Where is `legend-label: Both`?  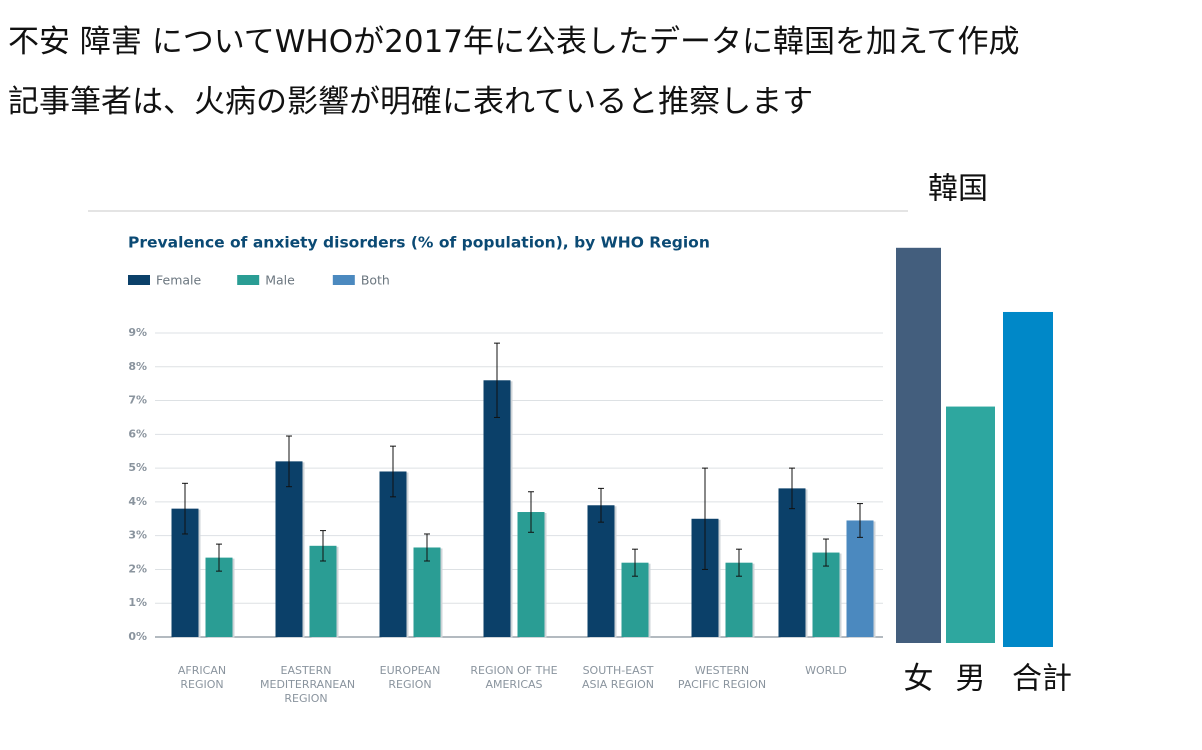
legend-label: Both is located at coordinates (375, 280).